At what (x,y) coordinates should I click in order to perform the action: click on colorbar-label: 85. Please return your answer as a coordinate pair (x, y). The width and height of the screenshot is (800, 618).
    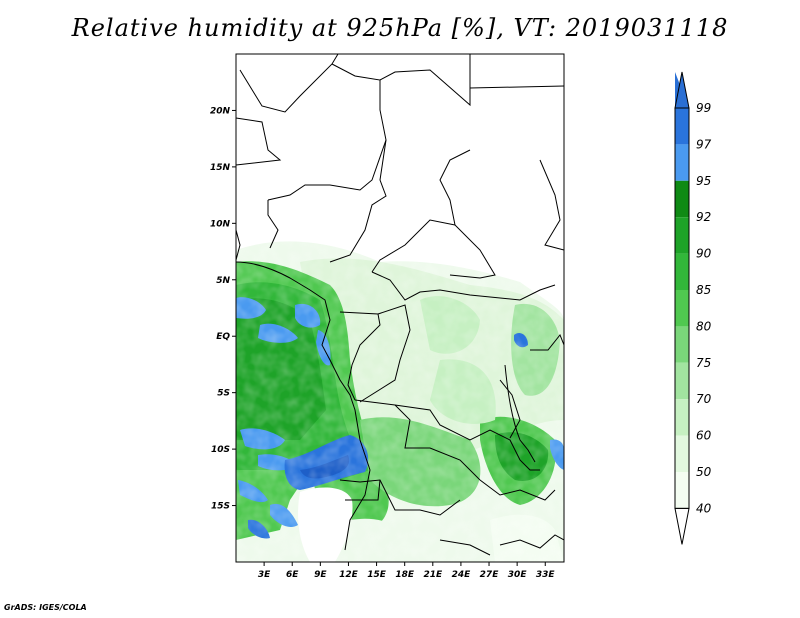
    Looking at the image, I should click on (703, 290).